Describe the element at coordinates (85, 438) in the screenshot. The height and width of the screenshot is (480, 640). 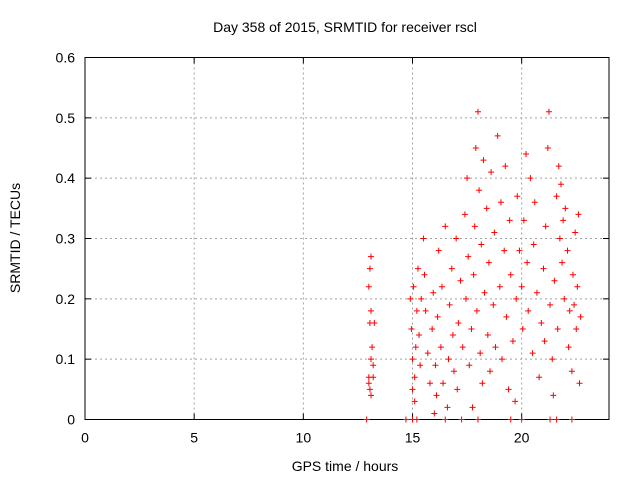
I see `x-tick-label: 0` at that location.